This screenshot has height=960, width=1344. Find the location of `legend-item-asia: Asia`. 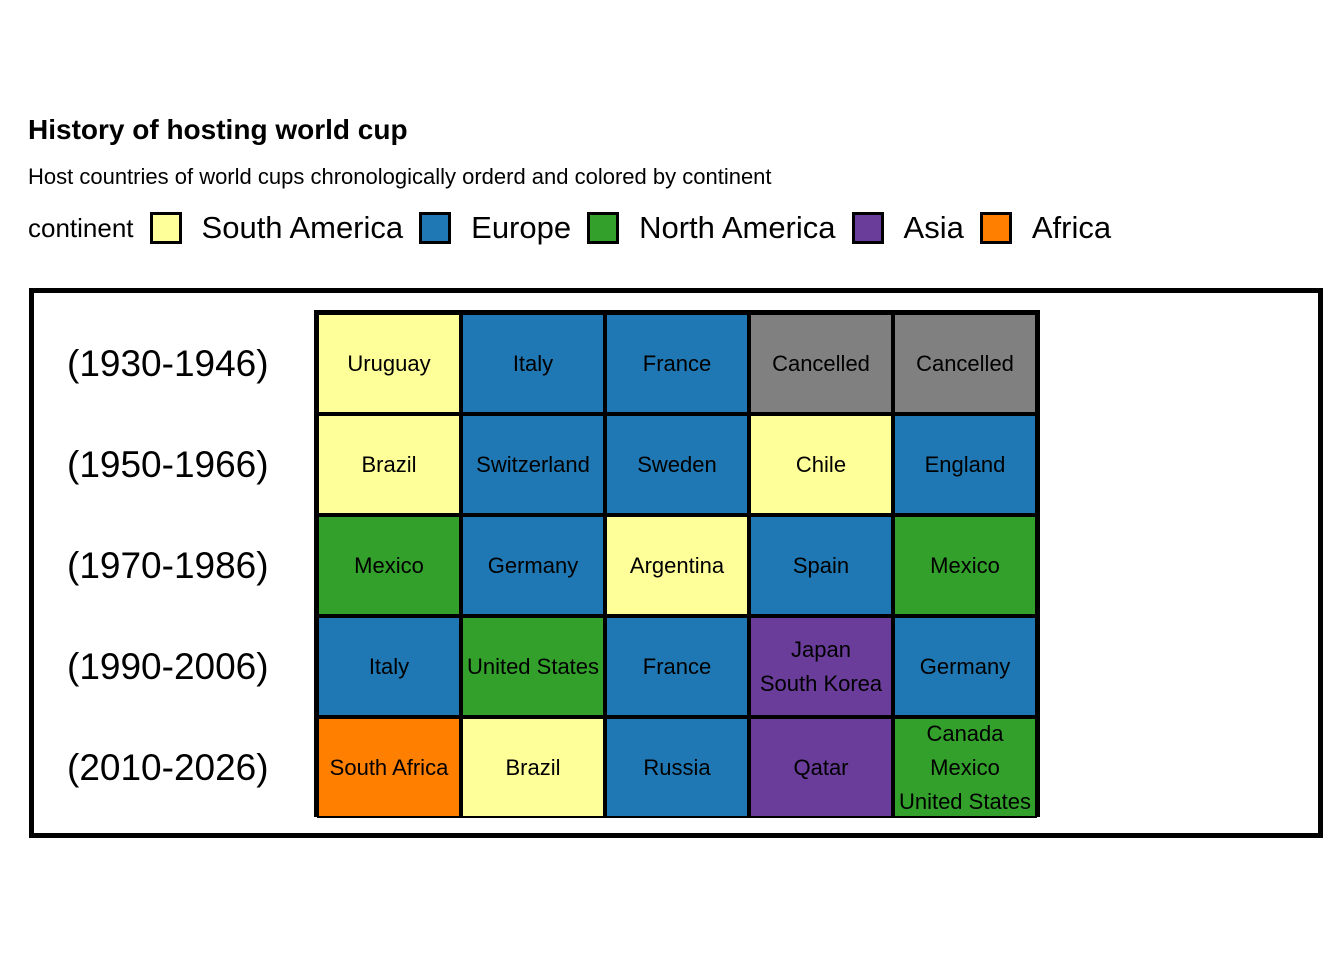

legend-item-asia: Asia is located at coordinates (907, 228).